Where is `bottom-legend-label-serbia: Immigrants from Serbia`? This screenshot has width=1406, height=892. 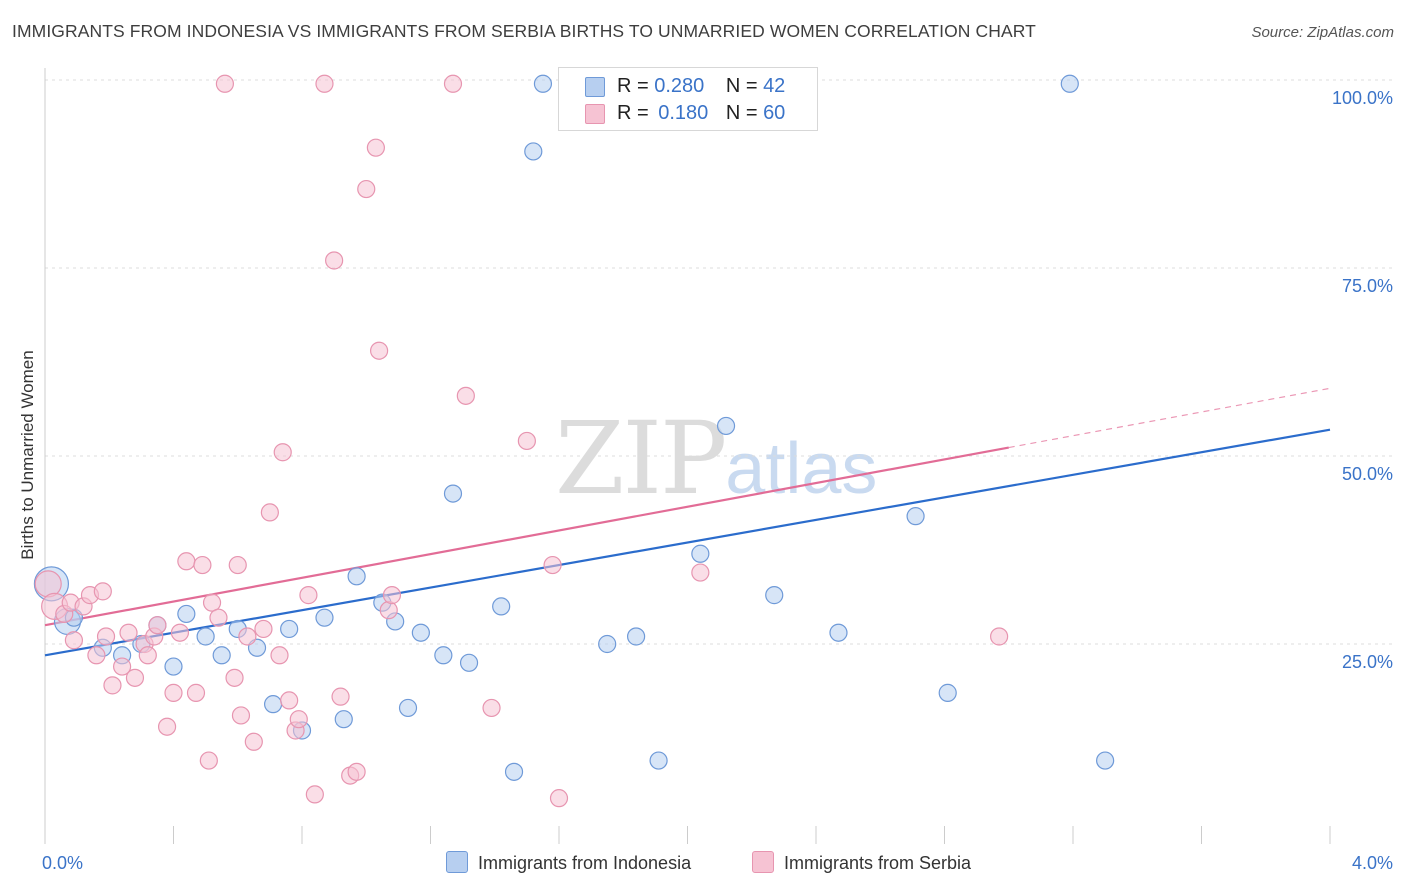
bottom-legend-label-serbia: Immigrants from Serbia is located at coordinates (878, 863).